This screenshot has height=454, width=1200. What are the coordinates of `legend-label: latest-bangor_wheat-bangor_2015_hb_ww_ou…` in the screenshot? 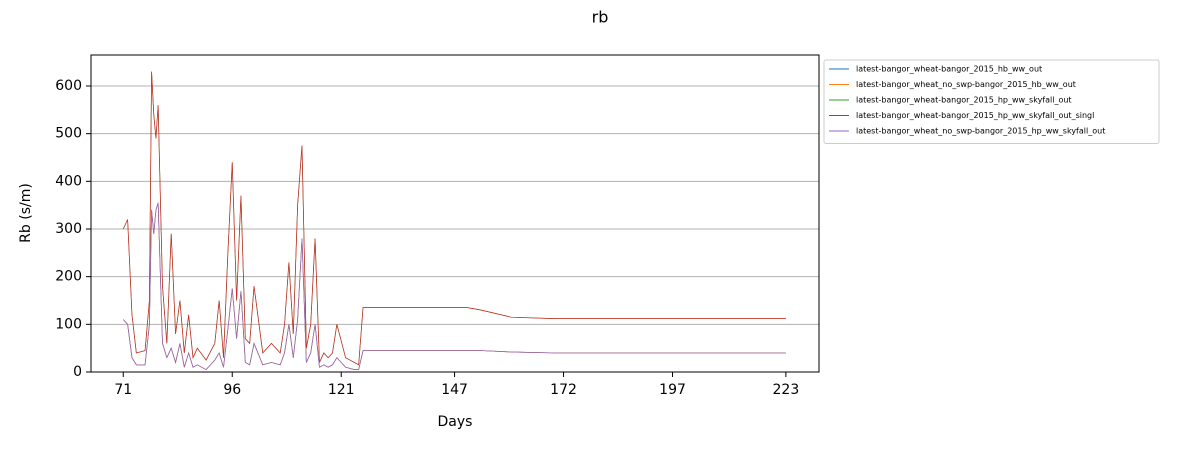 It's located at (949, 69).